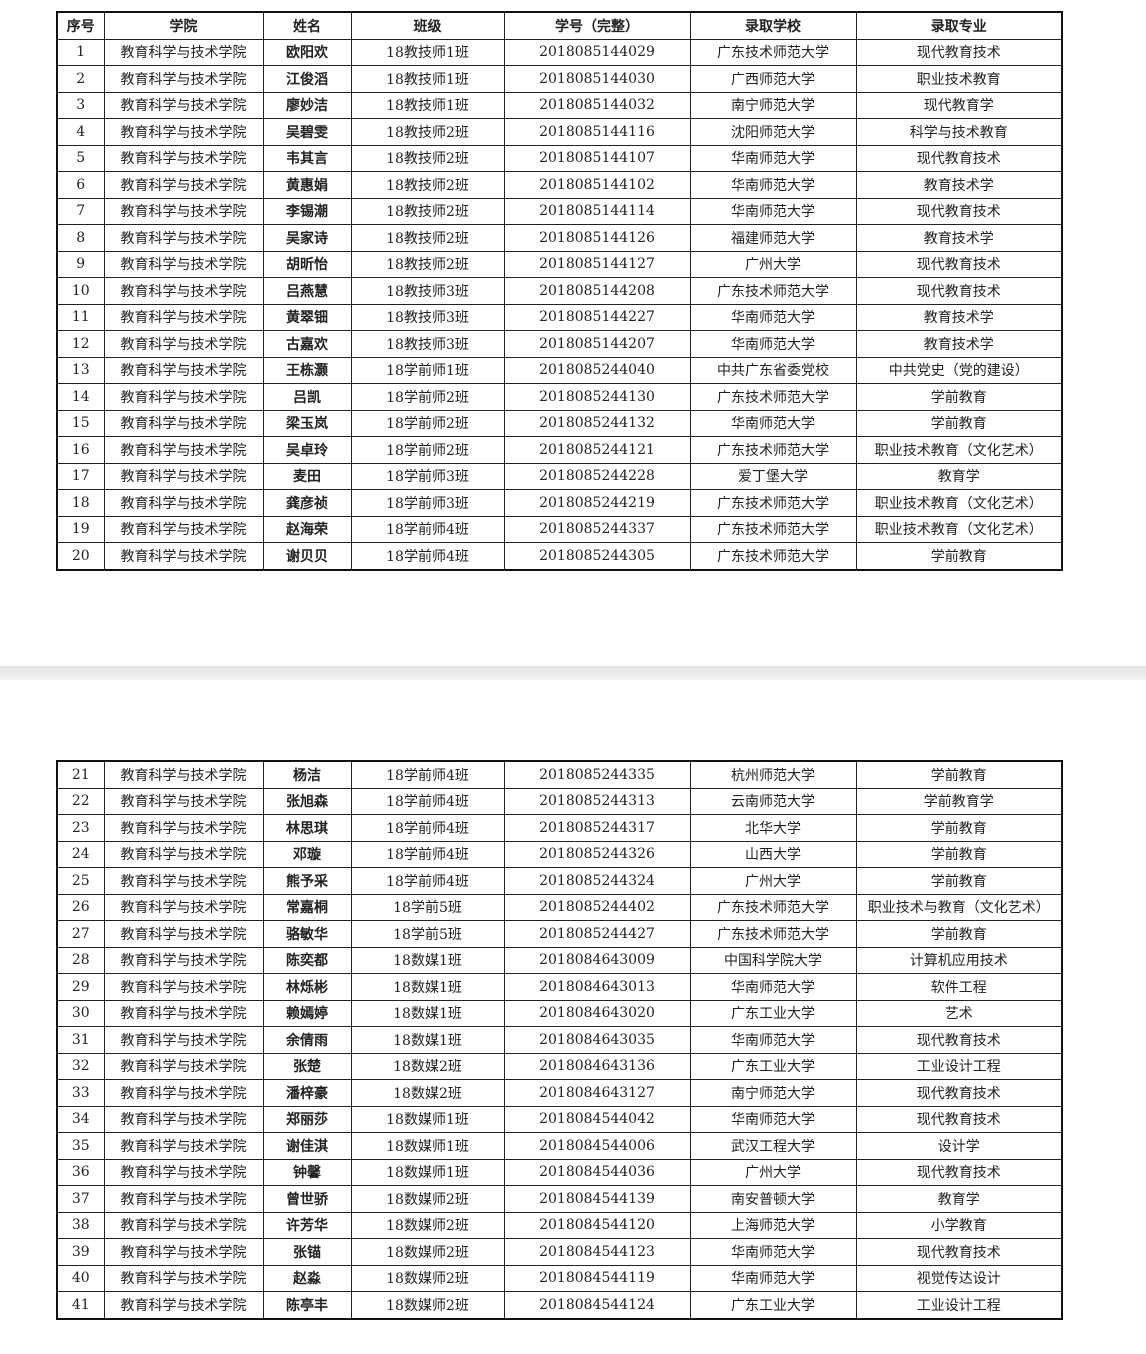 The image size is (1146, 1354). What do you see at coordinates (959, 79) in the screenshot?
I see `cell-admitted-major: 职业技术教育` at bounding box center [959, 79].